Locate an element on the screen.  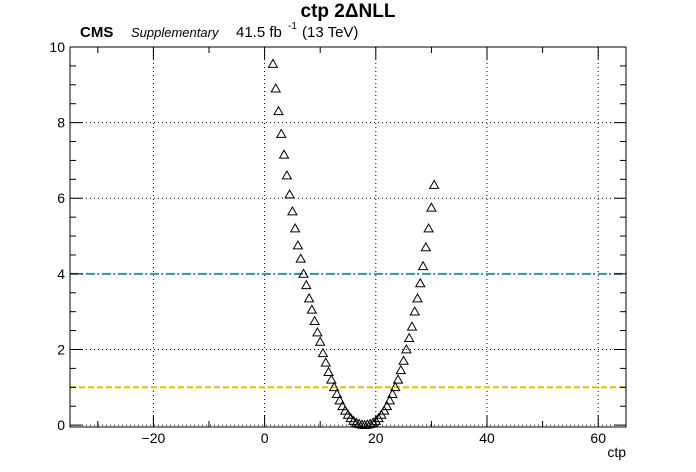
energy-label: (13 TeV) is located at coordinates (330, 32).